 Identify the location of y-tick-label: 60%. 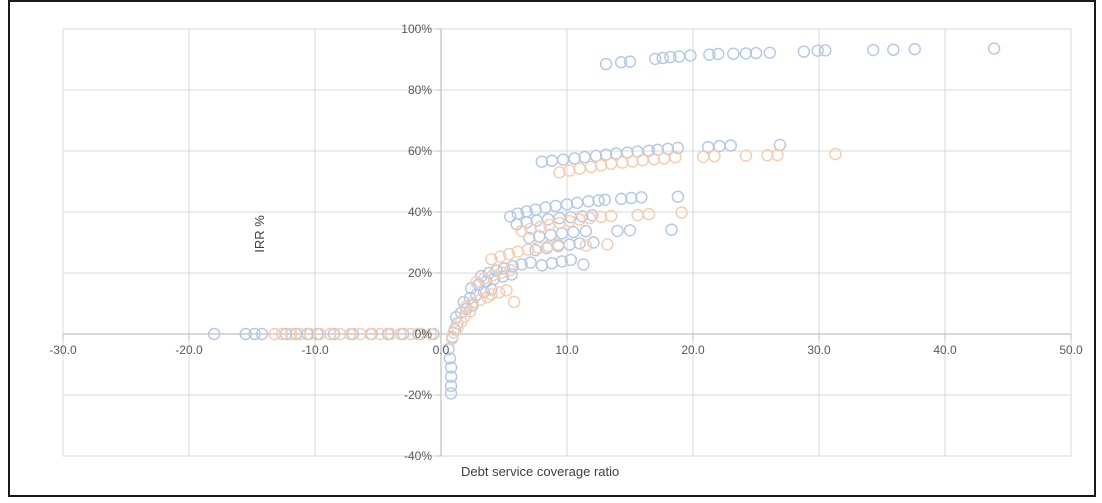
(420, 151).